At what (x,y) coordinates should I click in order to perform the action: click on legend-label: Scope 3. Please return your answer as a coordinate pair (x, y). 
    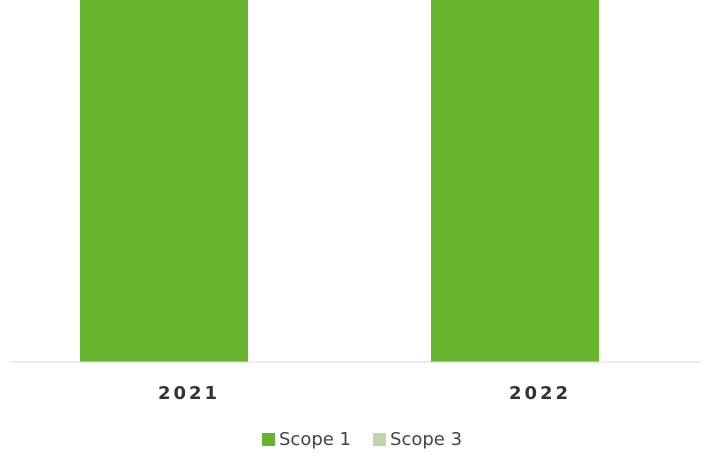
    Looking at the image, I should click on (426, 439).